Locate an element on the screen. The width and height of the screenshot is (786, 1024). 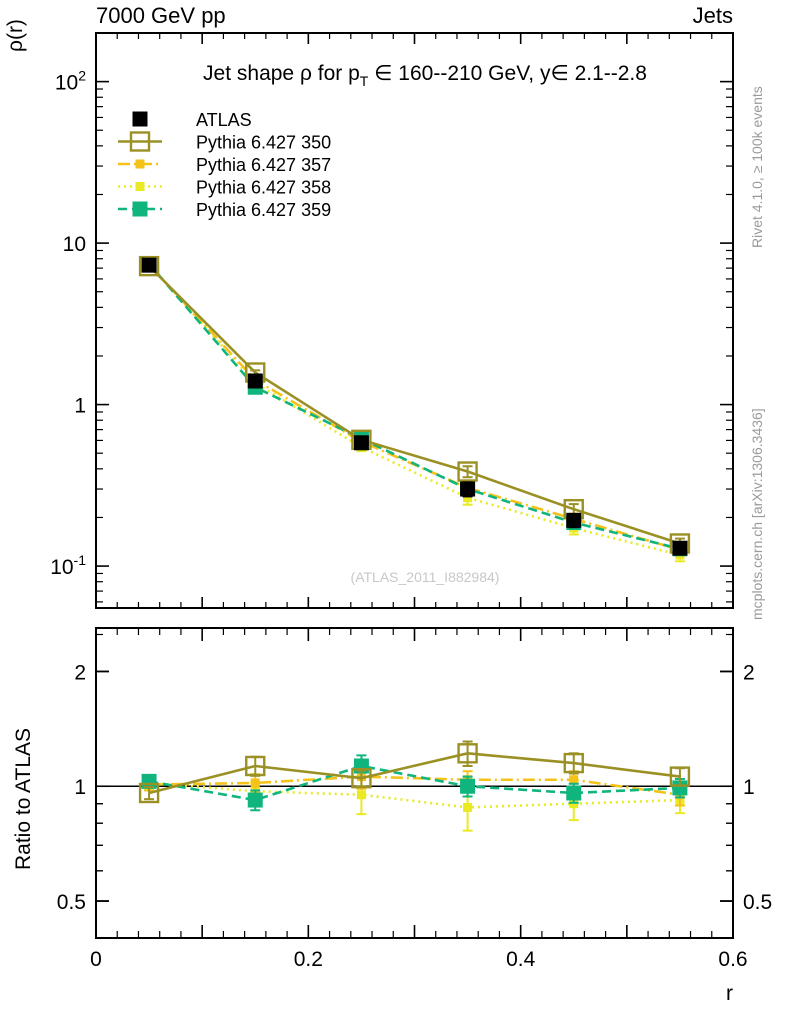
ratio-panel-data is located at coordinates (414, 786).